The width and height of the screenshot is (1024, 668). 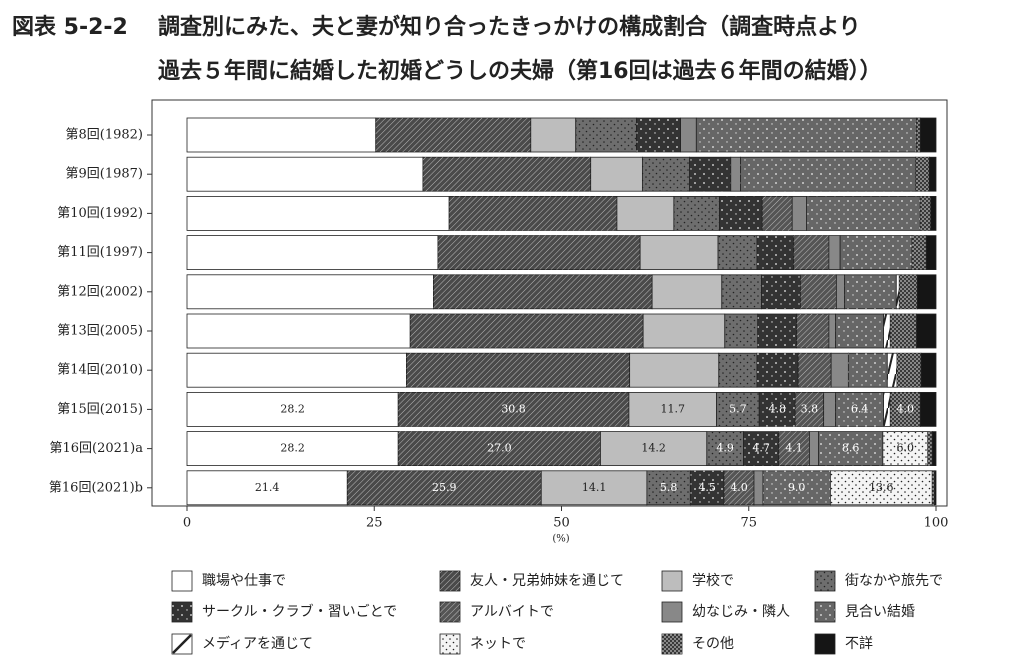 I want to click on y-tick-label: 第13回(2005), so click(x=100, y=331).